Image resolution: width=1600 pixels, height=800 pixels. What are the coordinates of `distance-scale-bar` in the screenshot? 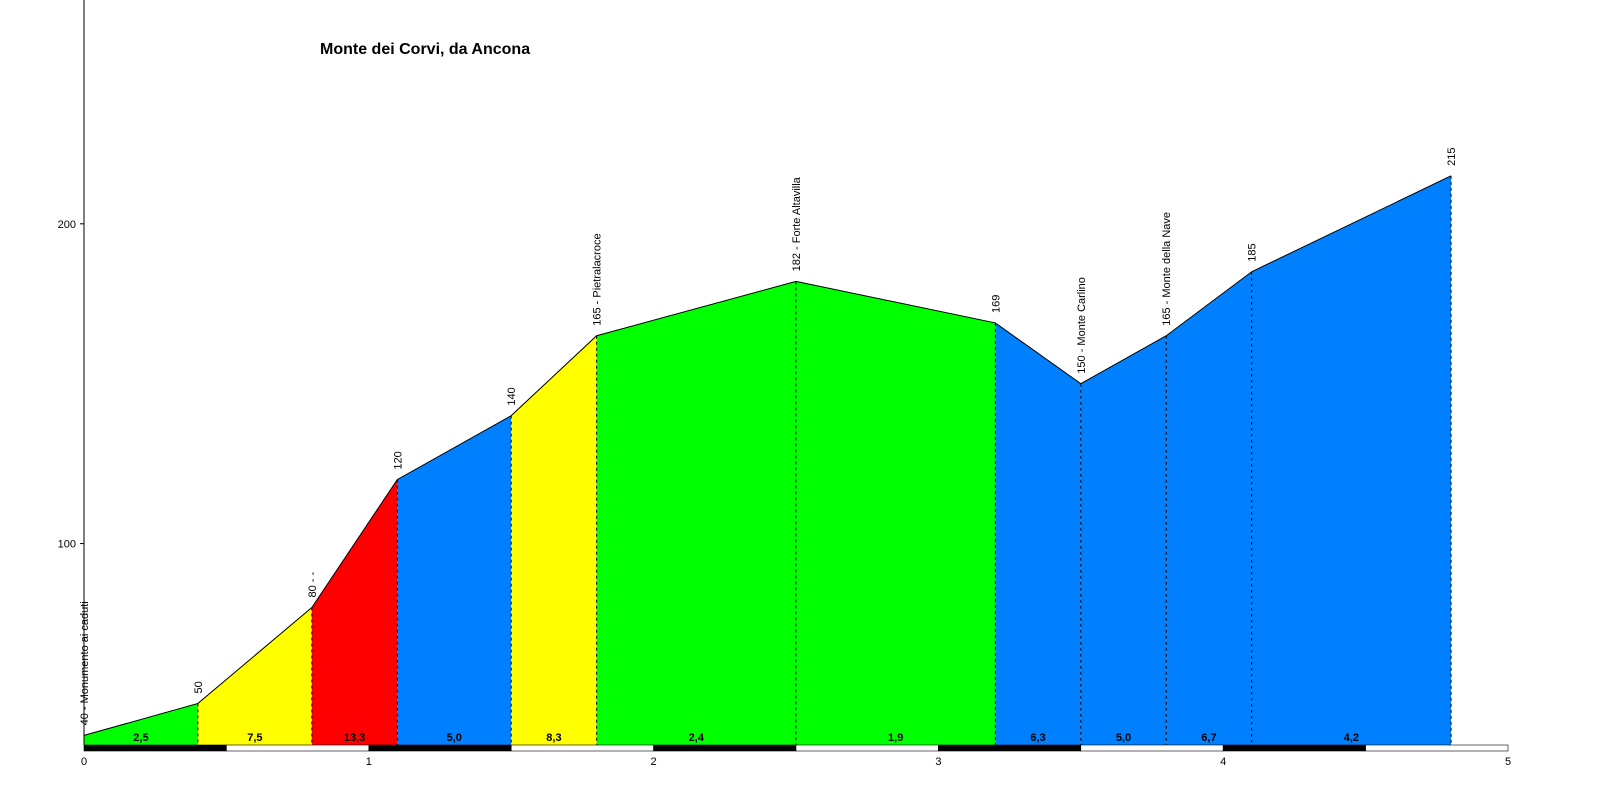 It's located at (796, 748).